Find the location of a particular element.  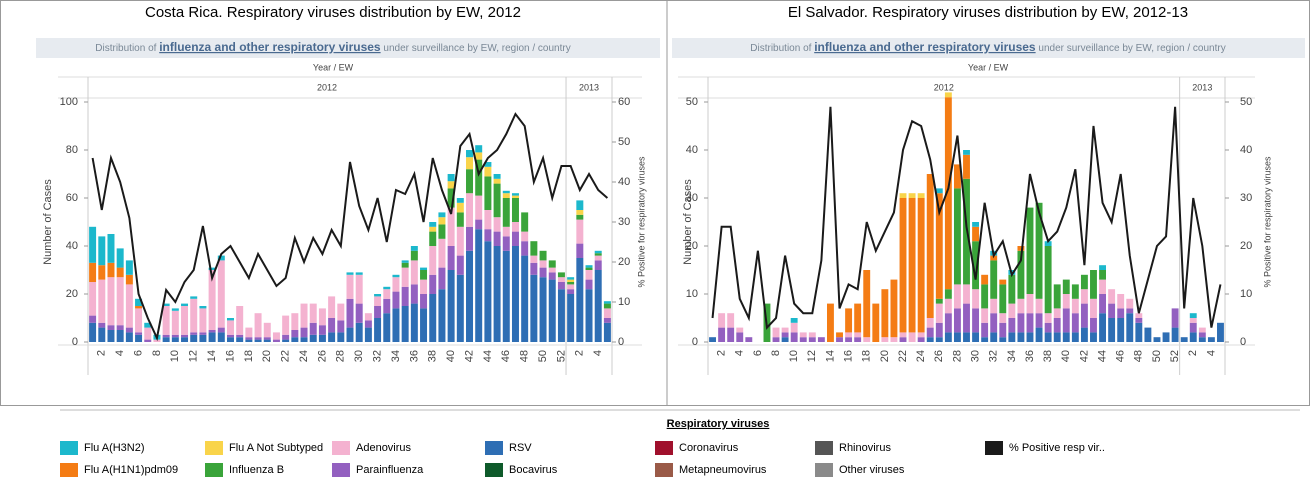

y-axis-title: Number of Cases is located at coordinates (48, 222).